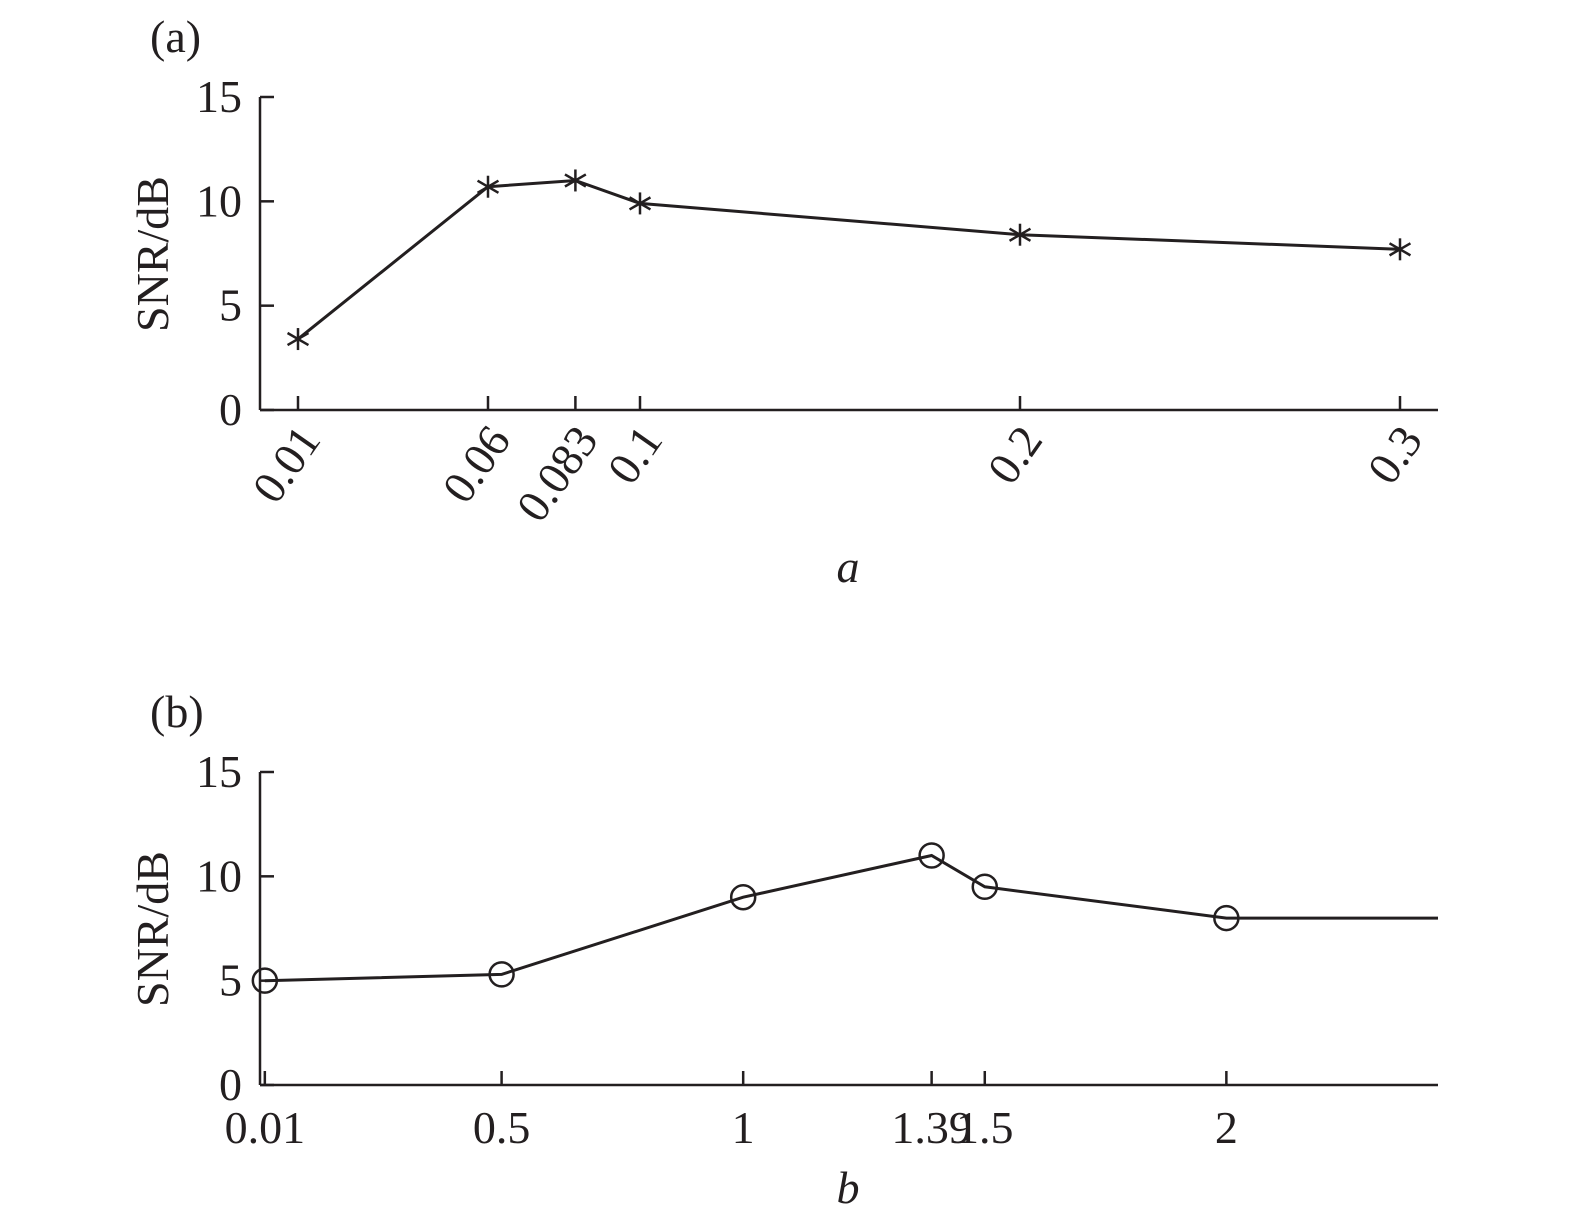  I want to click on panel-a-x-tick-label: 0.01, so click(286, 463).